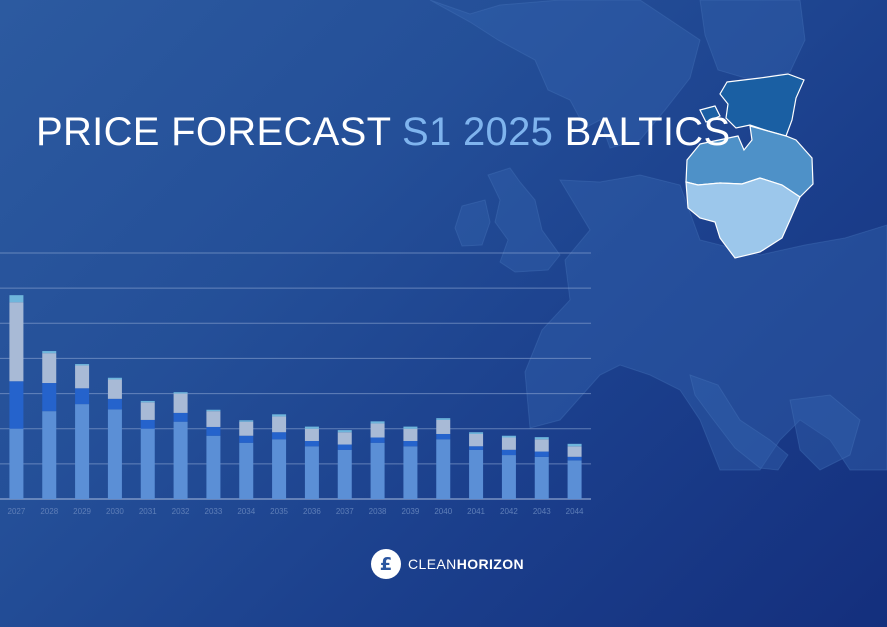 This screenshot has height=627, width=887. Describe the element at coordinates (311, 472) in the screenshot. I see `bar-segment-2036-s1` at that location.